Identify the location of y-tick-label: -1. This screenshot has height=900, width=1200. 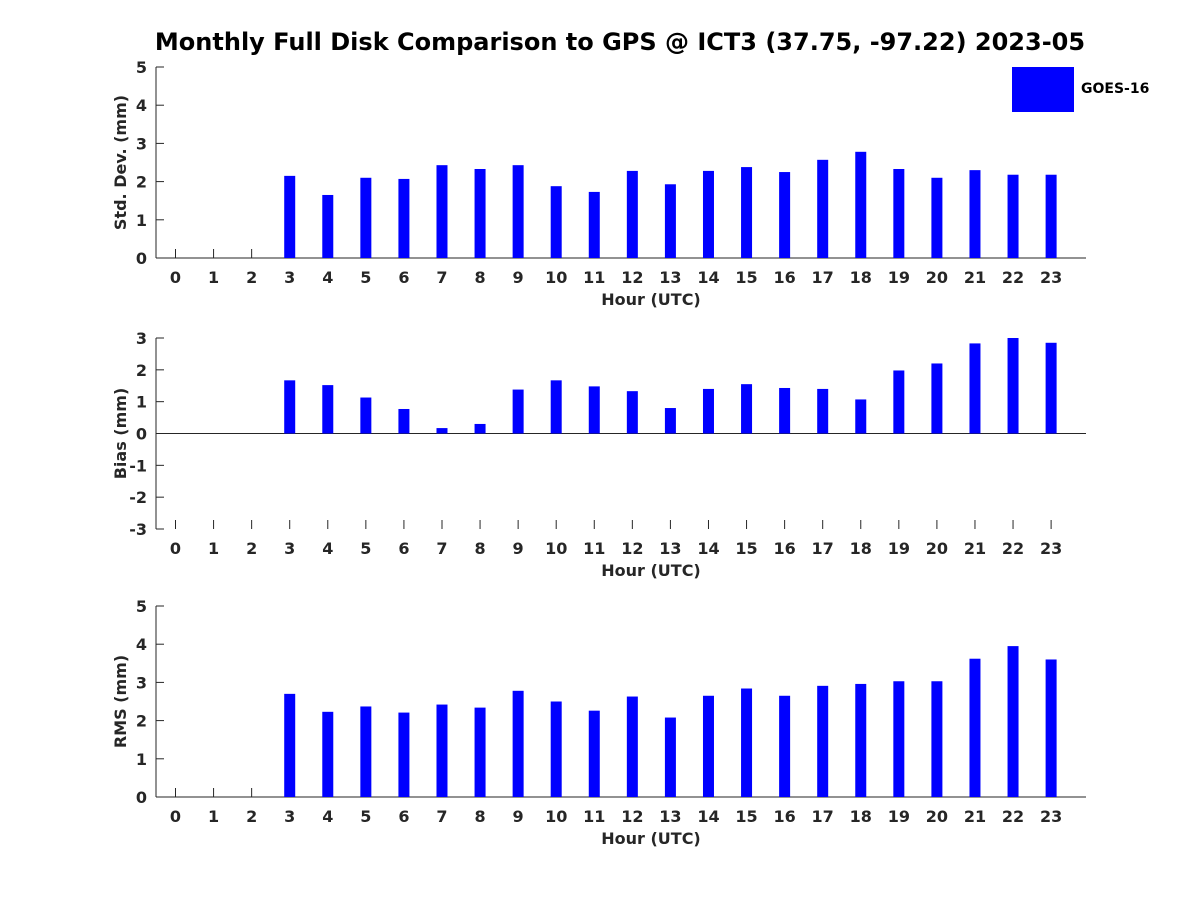
(138, 465).